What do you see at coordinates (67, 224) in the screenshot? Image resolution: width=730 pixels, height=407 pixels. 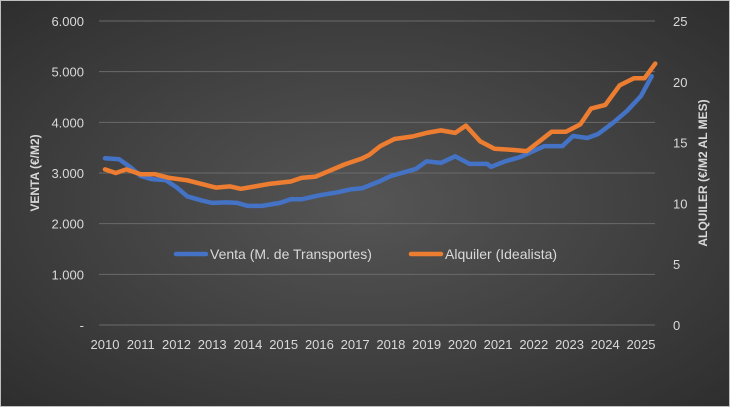 I see `y-tick-label: 2.000` at bounding box center [67, 224].